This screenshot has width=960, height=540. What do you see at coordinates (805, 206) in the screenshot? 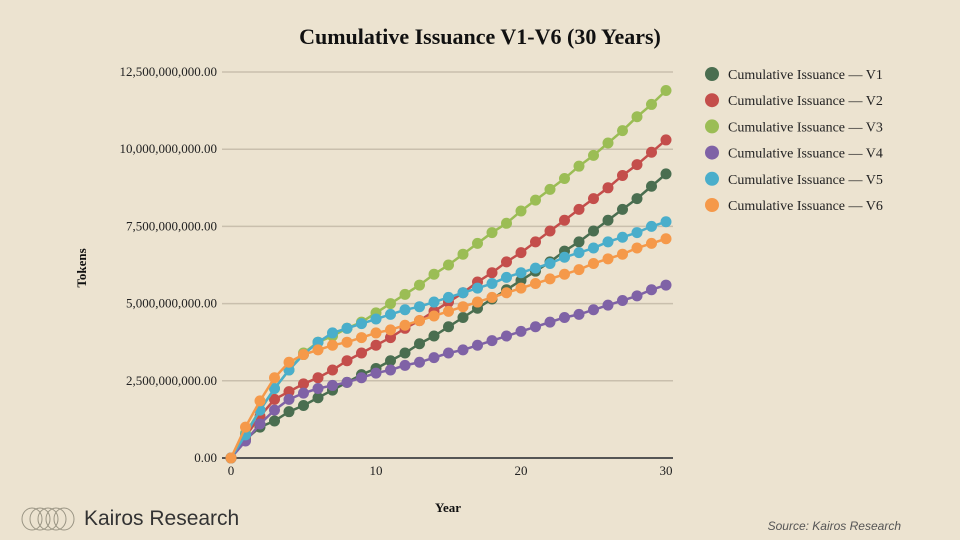
I see `legend-label: Cumulative Issuance — V6` at bounding box center [805, 206].